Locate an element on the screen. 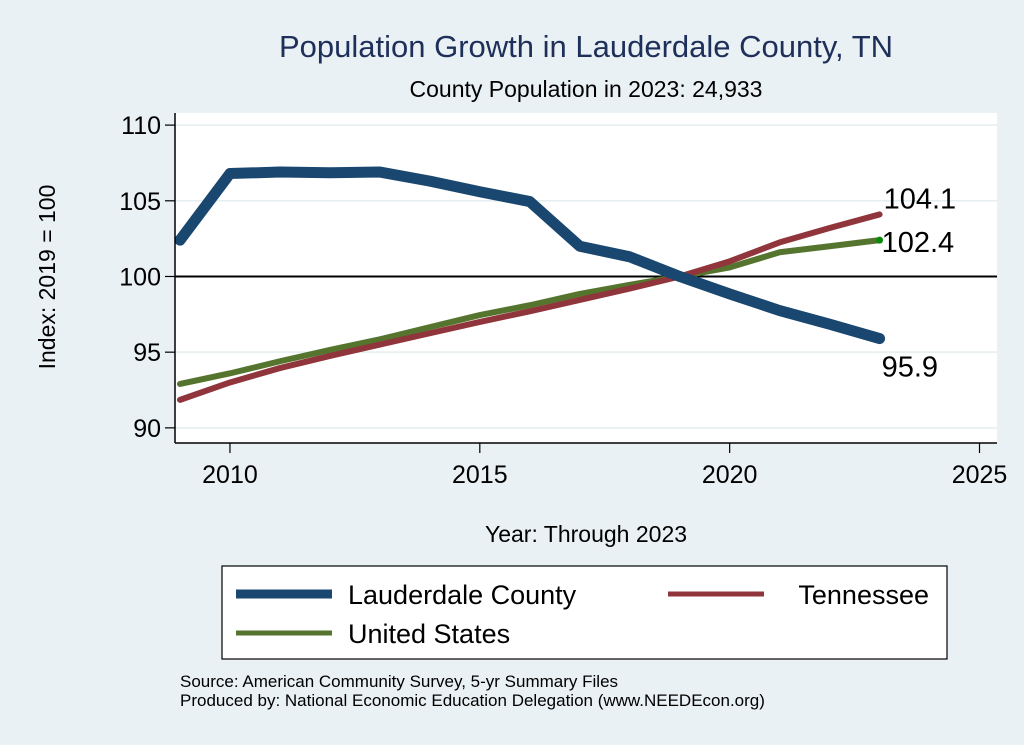  series-end-marker-united-states is located at coordinates (880, 240).